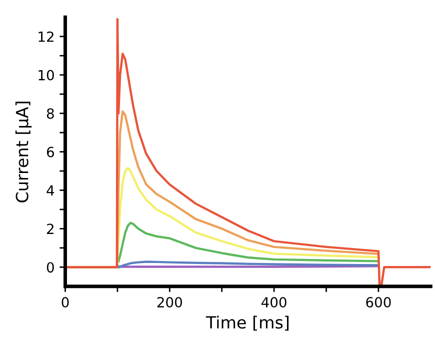  What do you see at coordinates (273, 302) in the screenshot?
I see `x-tick-label: 400` at bounding box center [273, 302].